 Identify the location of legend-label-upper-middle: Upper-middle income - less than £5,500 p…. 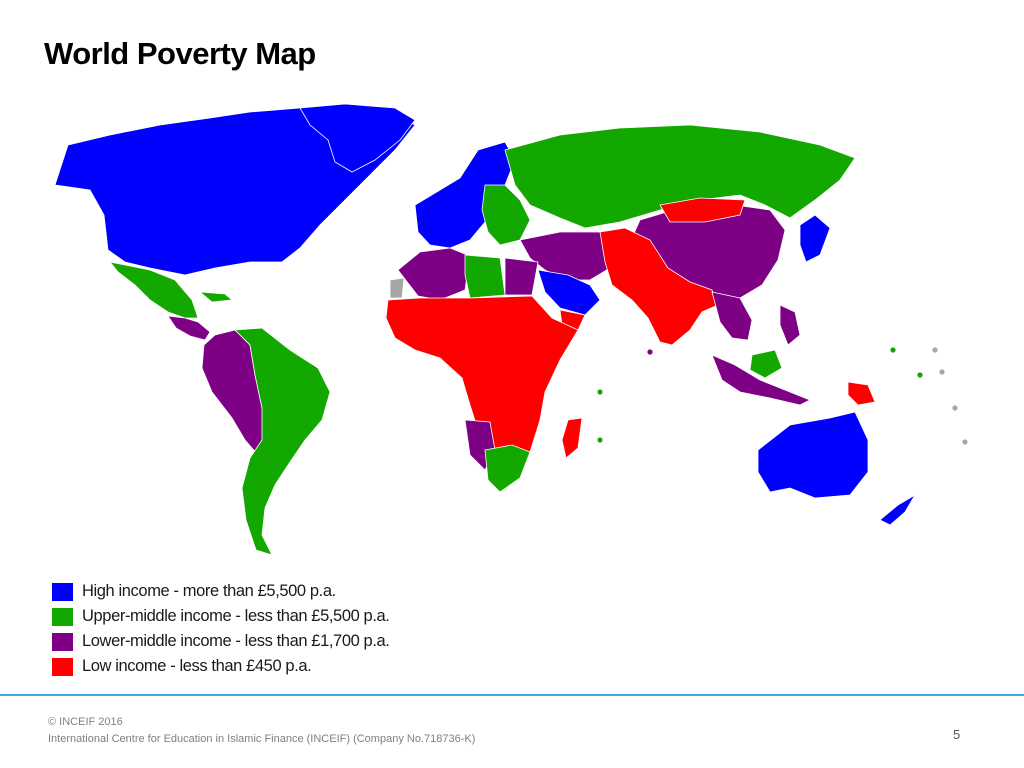
(236, 616).